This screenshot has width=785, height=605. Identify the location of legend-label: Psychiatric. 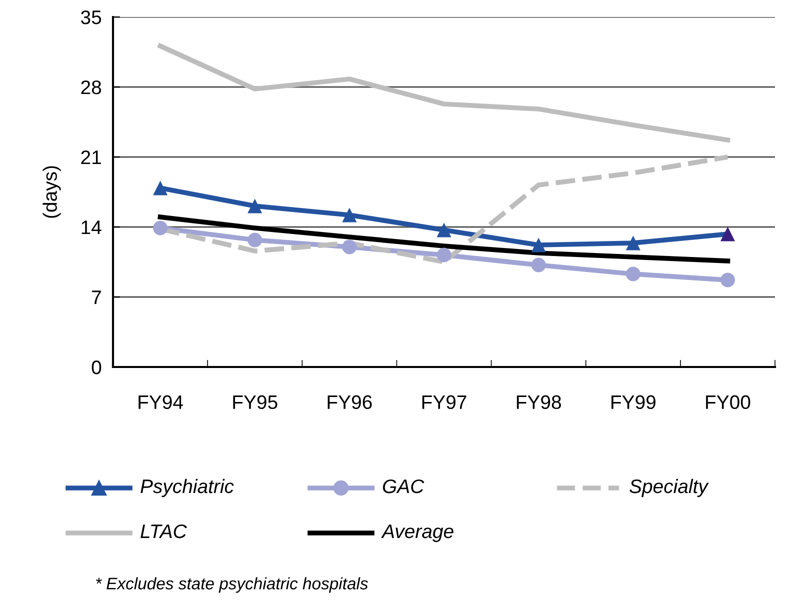
(187, 488).